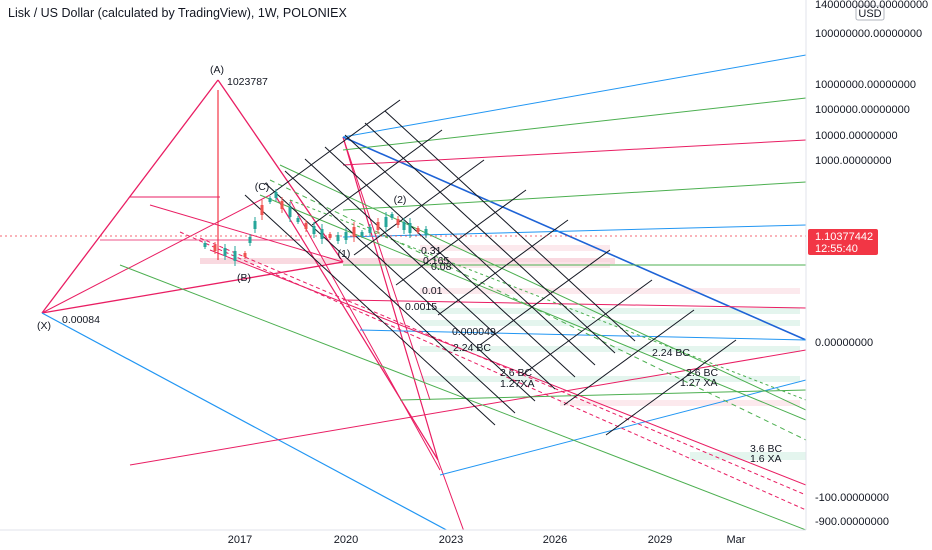 This screenshot has height=550, width=932. I want to click on time-axis: 2017 2020 2023 2026 2029 Mar, so click(403, 537).